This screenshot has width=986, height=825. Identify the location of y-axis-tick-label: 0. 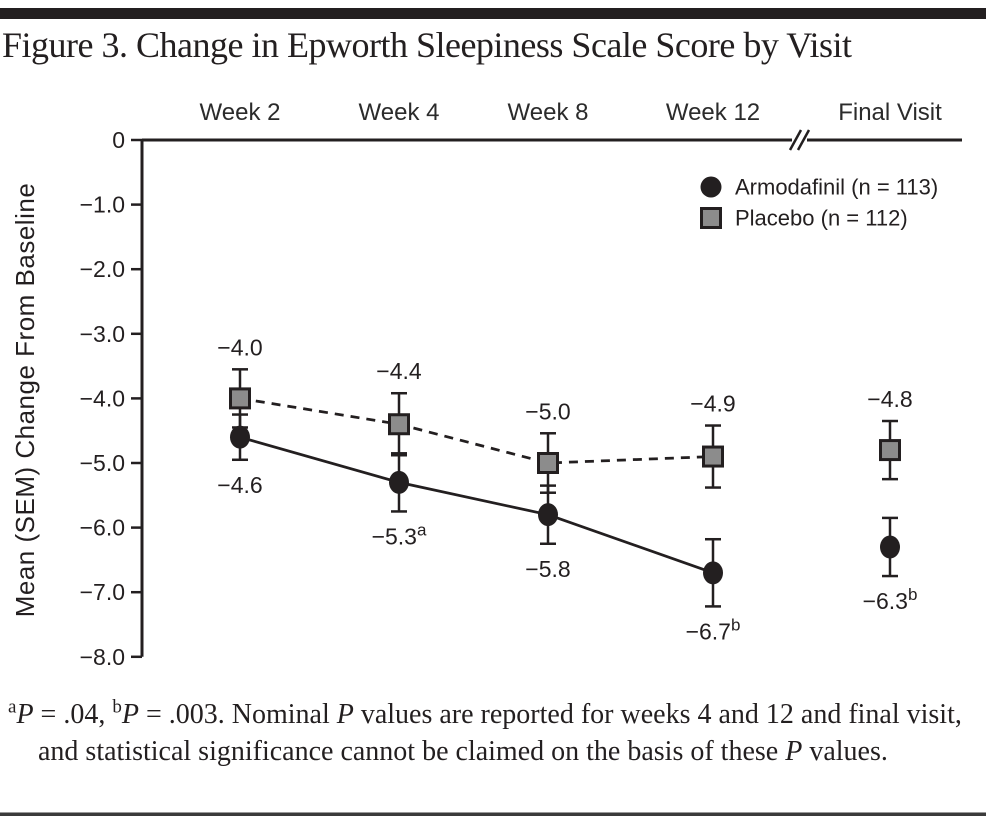
(118, 140).